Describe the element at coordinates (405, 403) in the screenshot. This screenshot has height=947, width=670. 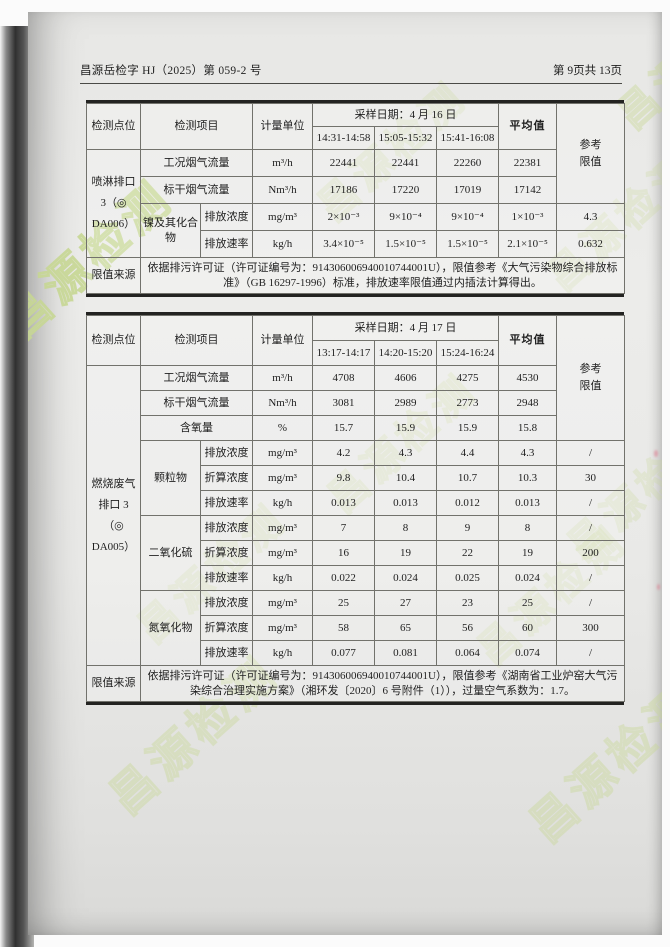
I see `t2-flow-standard-v2: 2989` at that location.